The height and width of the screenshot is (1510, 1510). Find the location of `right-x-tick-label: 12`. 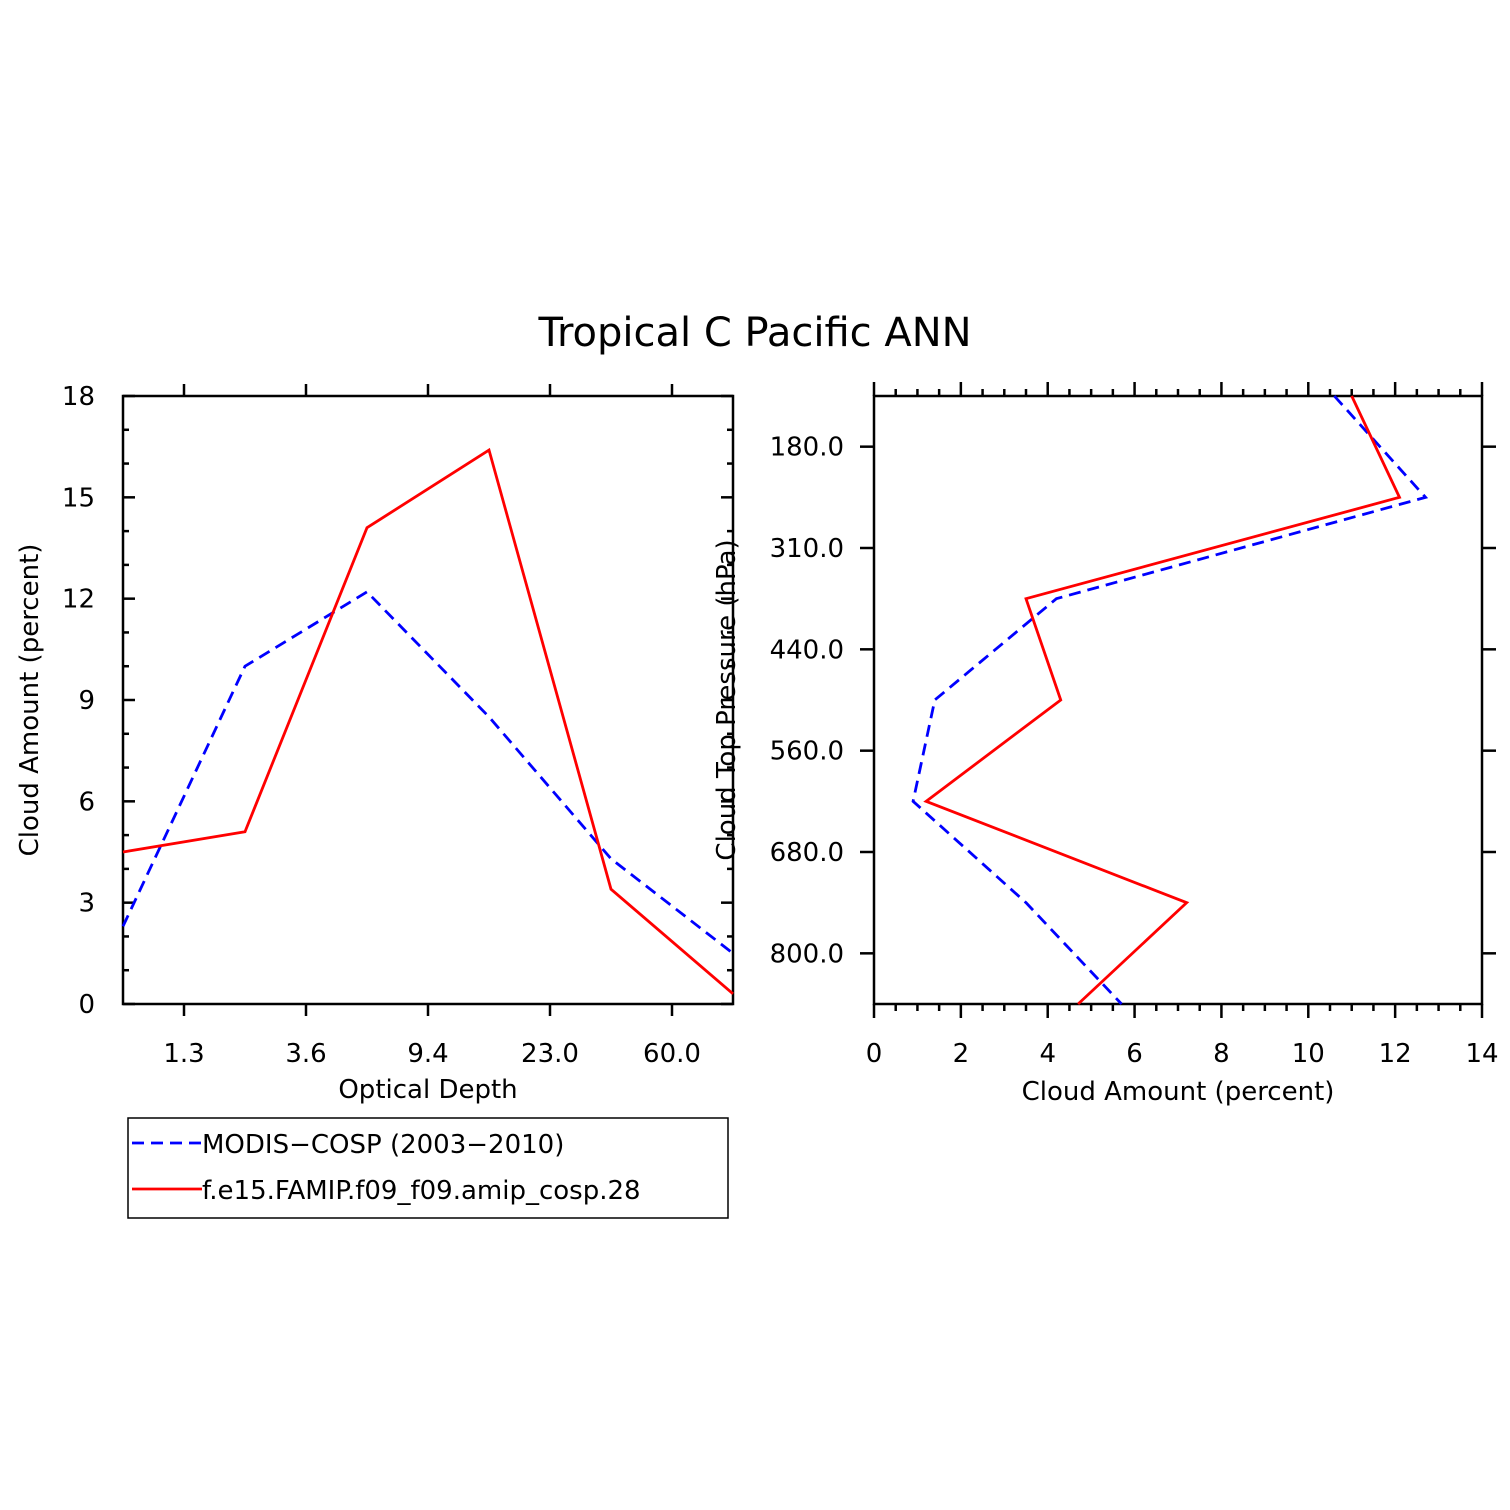

right-x-tick-label: 12 is located at coordinates (1395, 1054).